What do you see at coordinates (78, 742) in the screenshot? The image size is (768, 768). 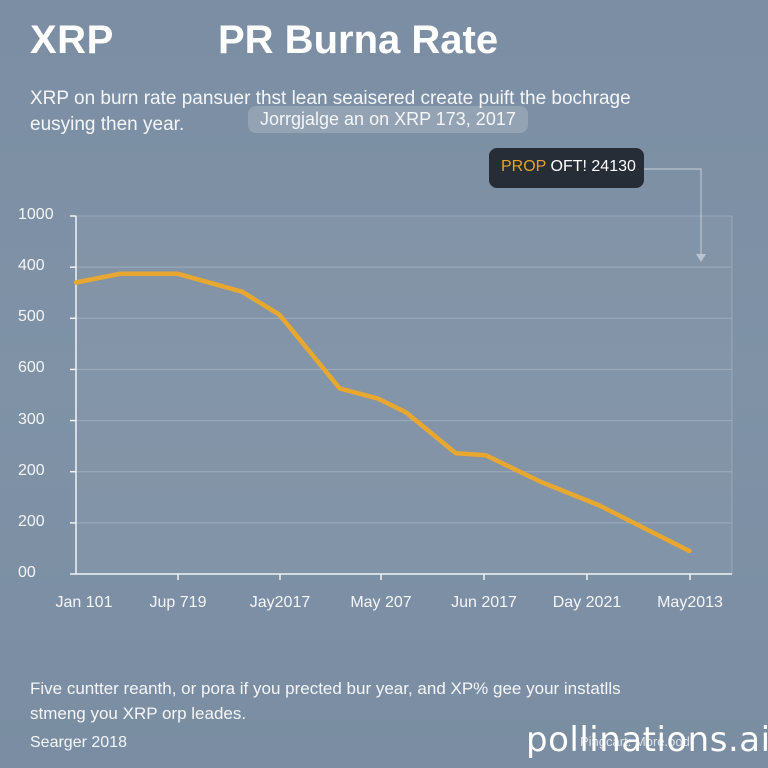 I see `footer-source: Searger 2018` at bounding box center [78, 742].